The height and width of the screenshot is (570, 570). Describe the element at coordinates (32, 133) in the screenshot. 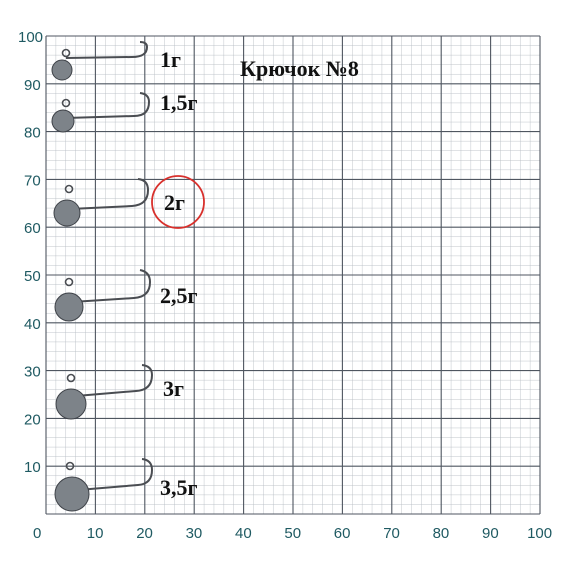

I see `y-tick-label: 80` at that location.